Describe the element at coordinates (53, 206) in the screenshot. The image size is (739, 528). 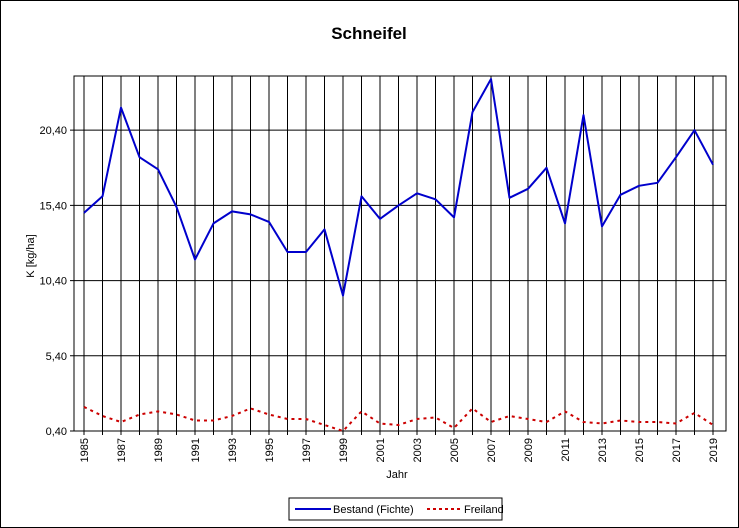
I see `y-tick-label: 15,40` at that location.